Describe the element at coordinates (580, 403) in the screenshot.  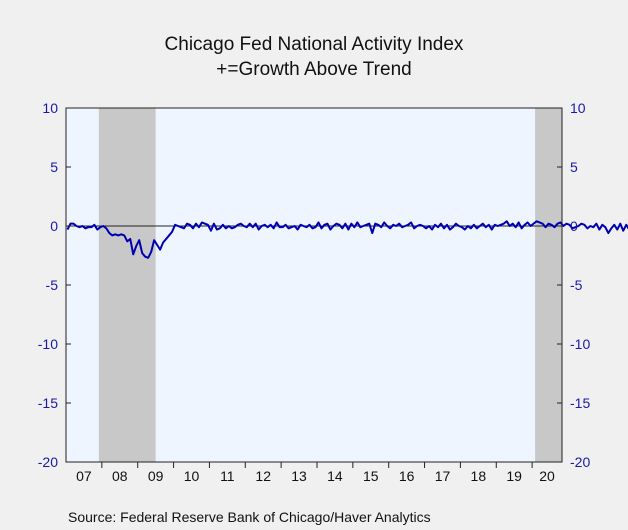
I see `y-tick-label-right: -15` at that location.